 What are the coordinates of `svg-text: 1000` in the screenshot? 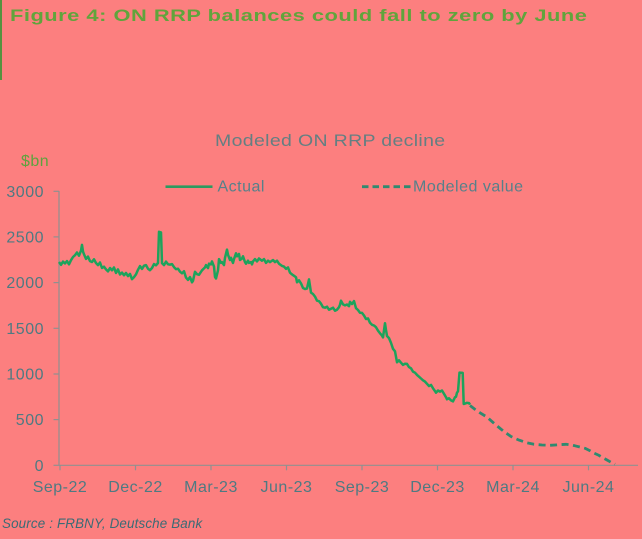 It's located at (25, 375).